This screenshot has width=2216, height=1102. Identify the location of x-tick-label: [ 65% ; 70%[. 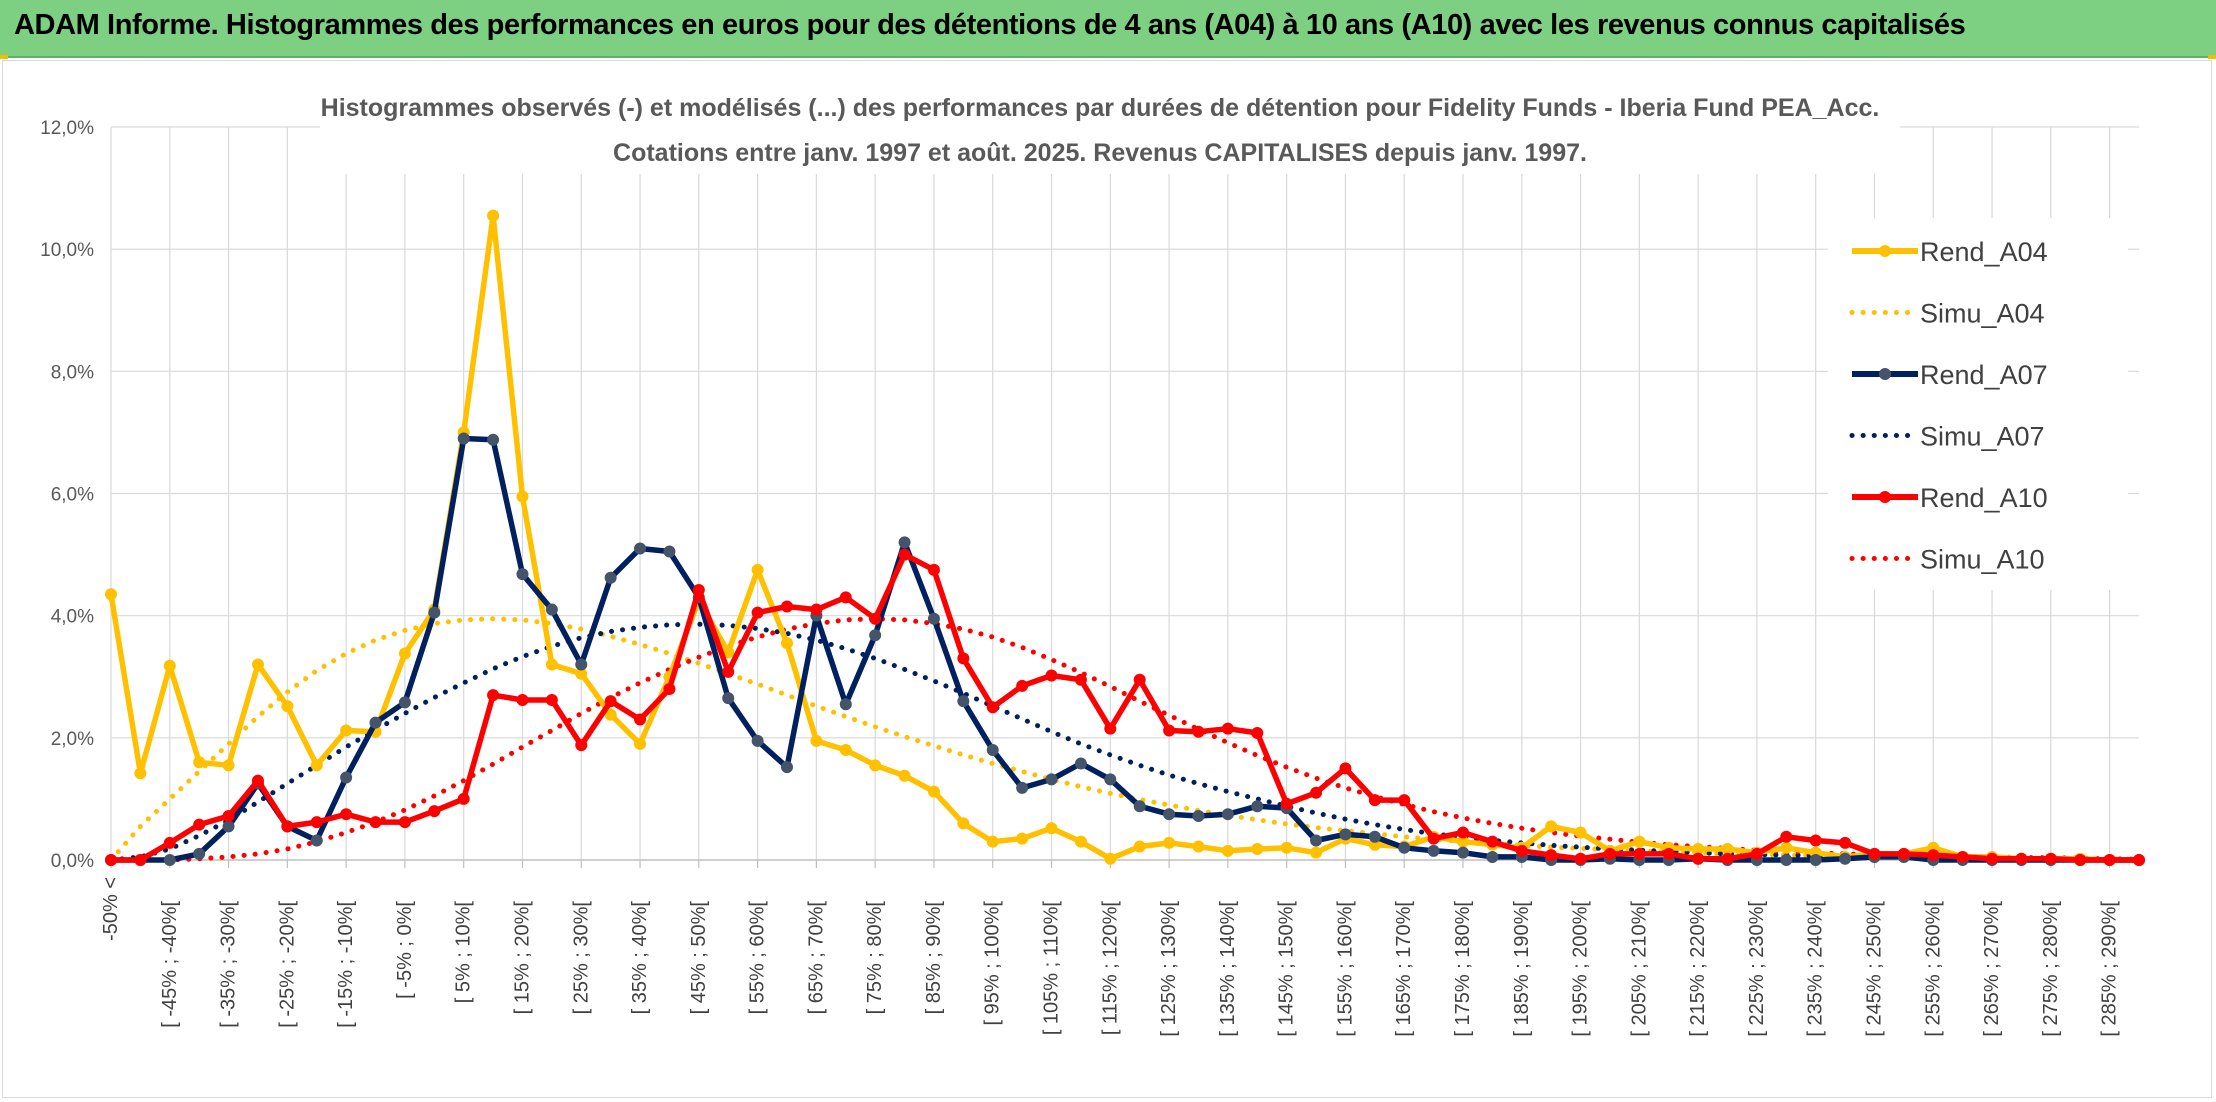
(816, 958).